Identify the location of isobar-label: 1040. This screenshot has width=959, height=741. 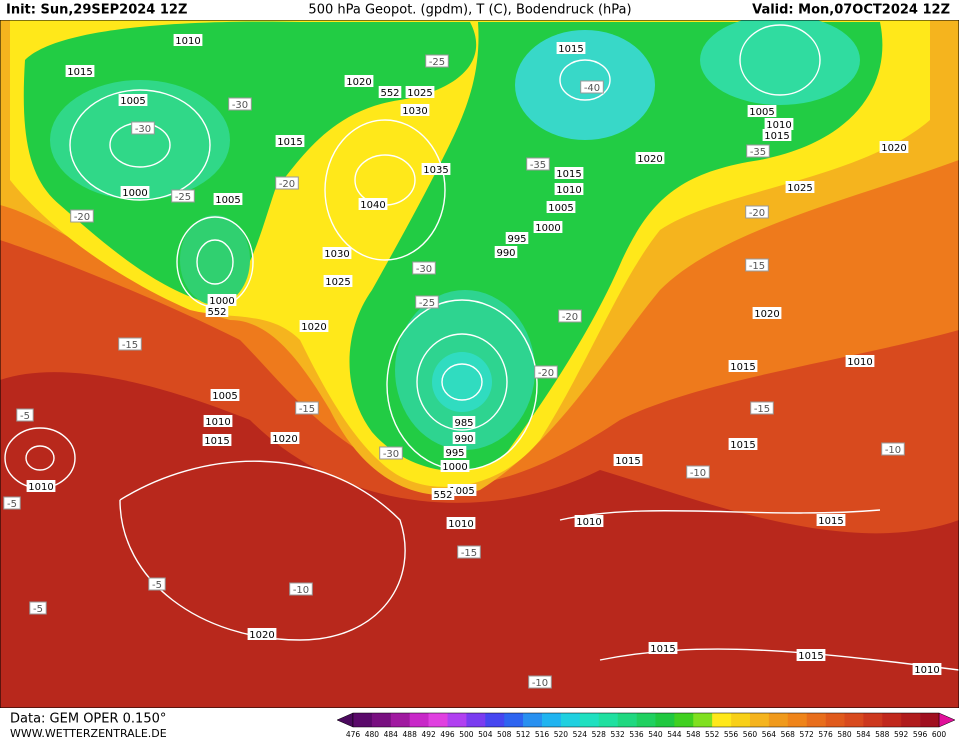
(372, 205).